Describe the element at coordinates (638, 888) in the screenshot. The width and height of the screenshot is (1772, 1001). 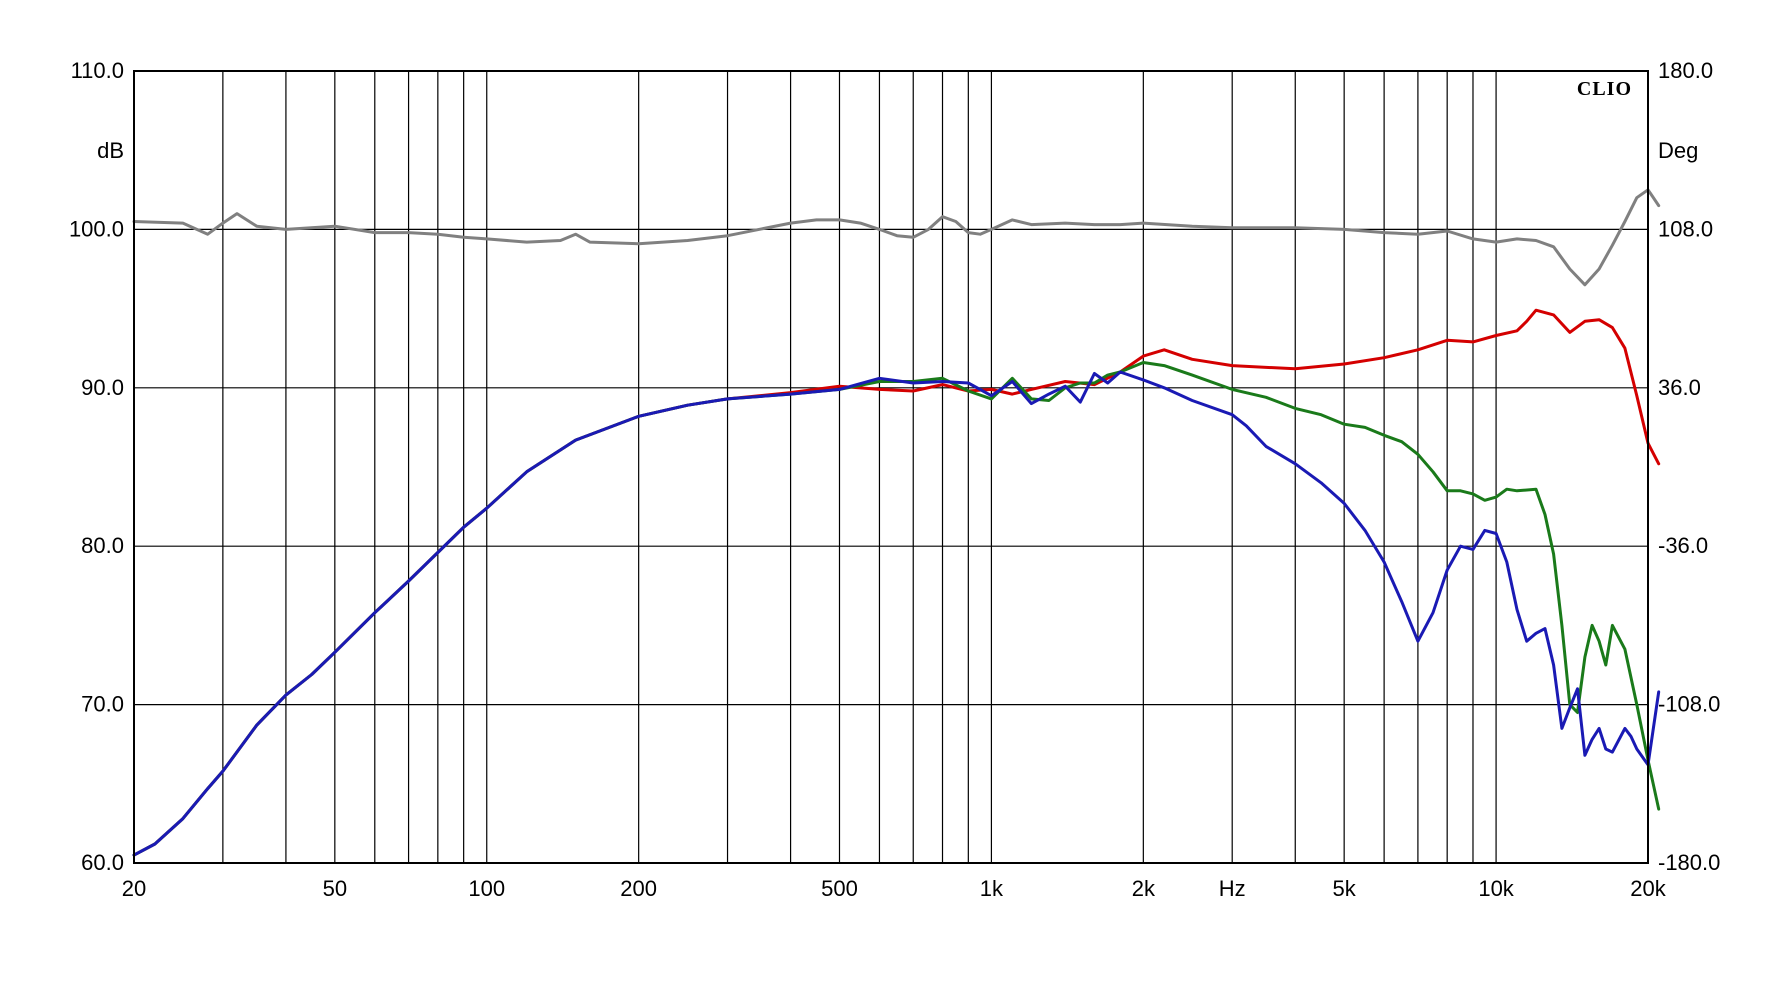
I see `x-tick-label: 200` at that location.